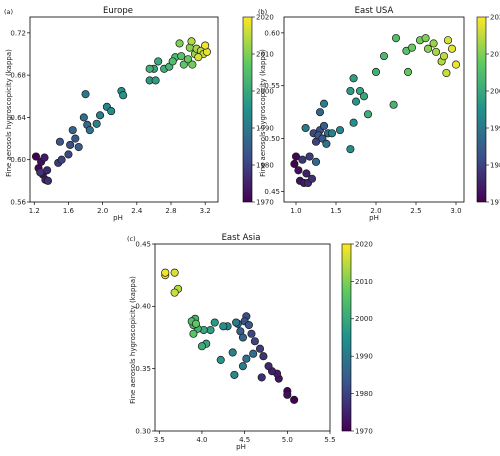  I want to click on colorbar-tick-label: 1970, so click(265, 202).